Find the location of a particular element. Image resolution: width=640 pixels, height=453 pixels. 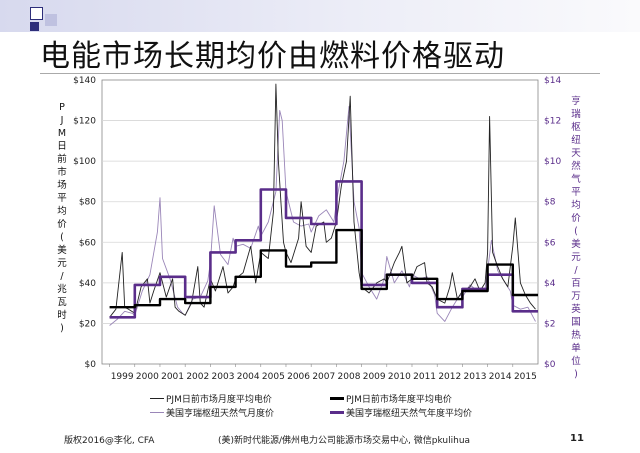

right-axis-tick-label: $10 is located at coordinates (552, 162).